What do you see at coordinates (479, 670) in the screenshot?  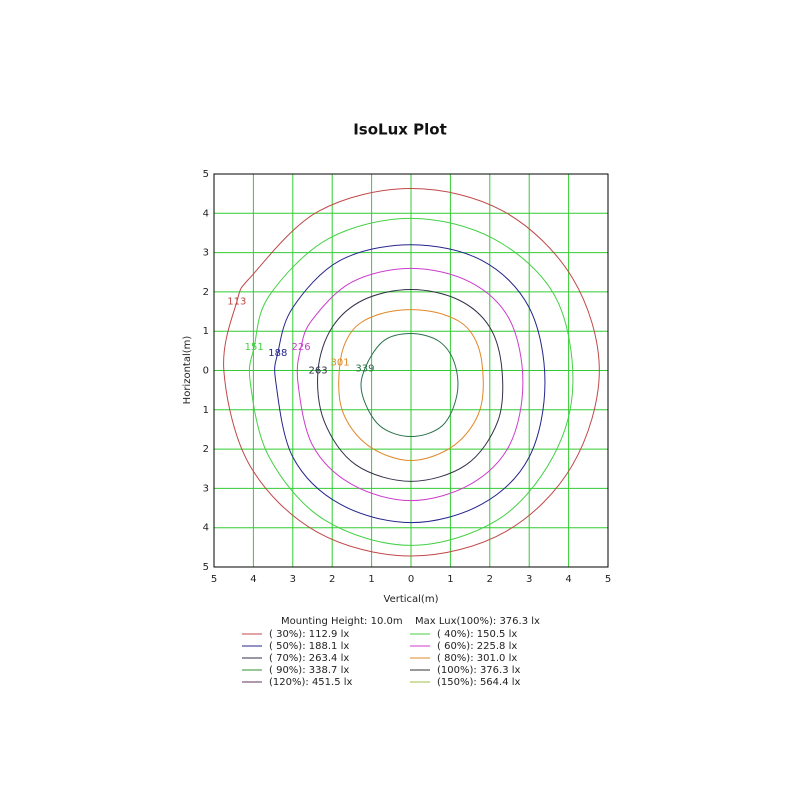 I see `legend-label: (100%): 376.3 lx` at bounding box center [479, 670].